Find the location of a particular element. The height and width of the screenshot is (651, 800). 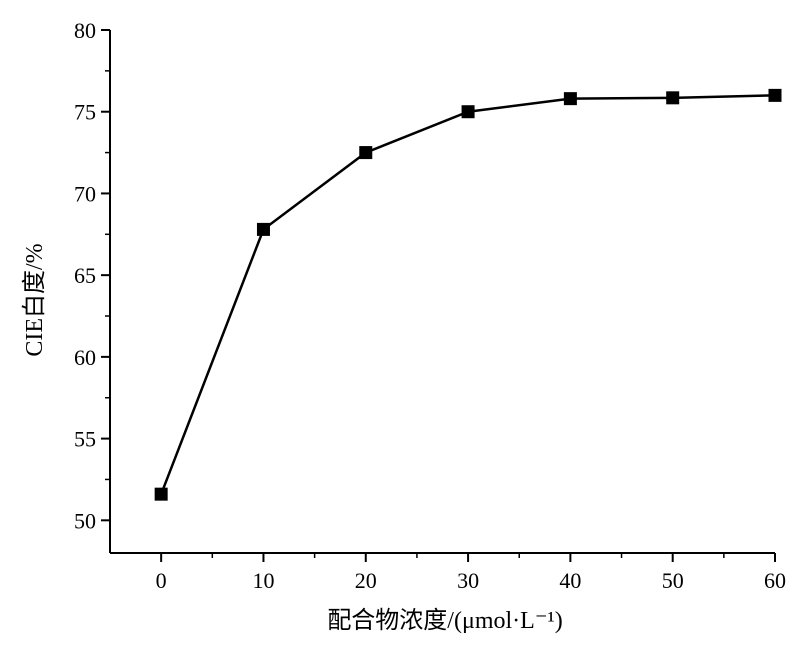

x-tick-label: 40 is located at coordinates (570, 580).